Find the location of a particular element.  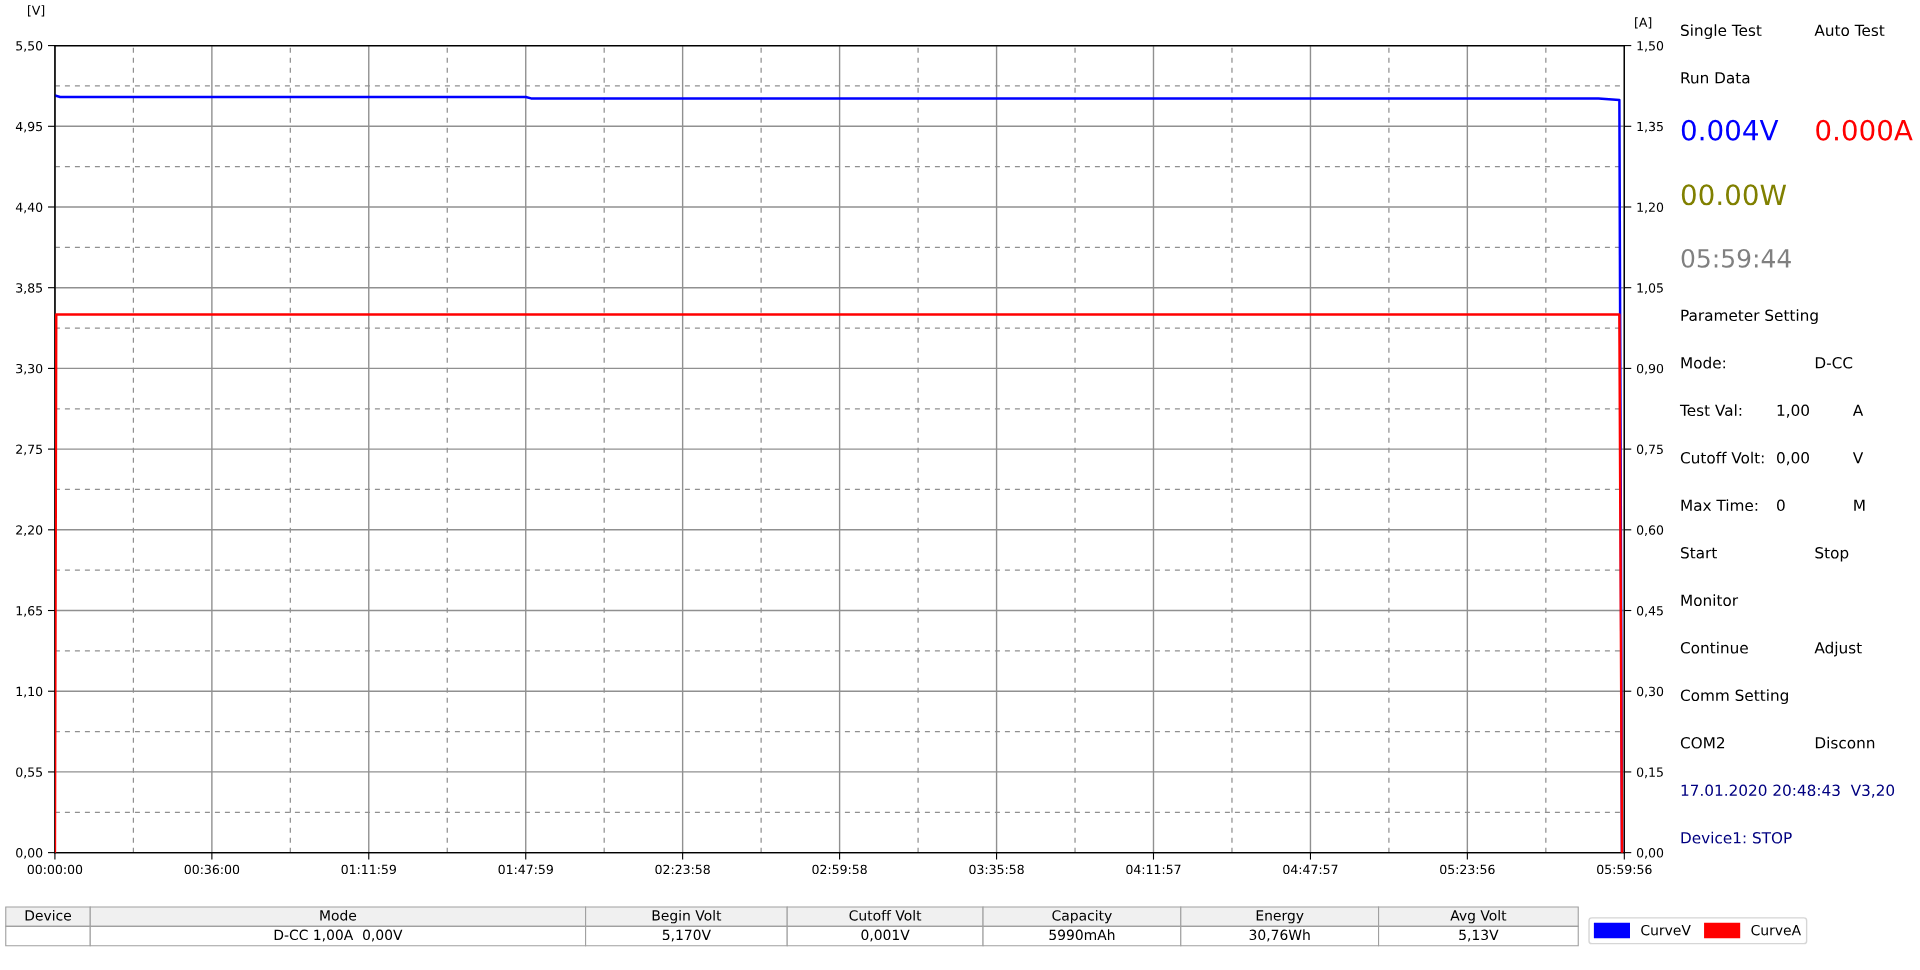

text: Auto Test is located at coordinates (1849, 30).